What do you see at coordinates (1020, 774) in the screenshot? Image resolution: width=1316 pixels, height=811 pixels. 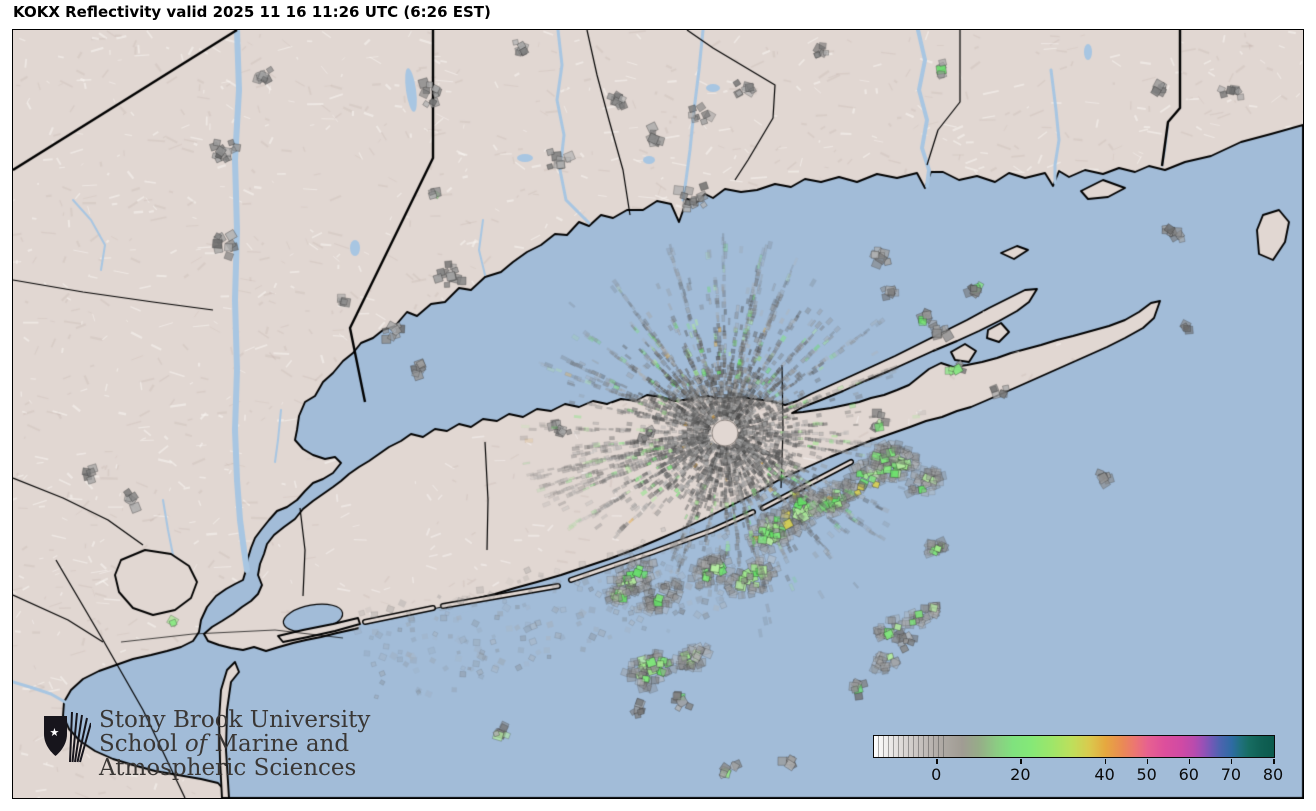 I see `colorbar-tick-label: 20` at bounding box center [1020, 774].